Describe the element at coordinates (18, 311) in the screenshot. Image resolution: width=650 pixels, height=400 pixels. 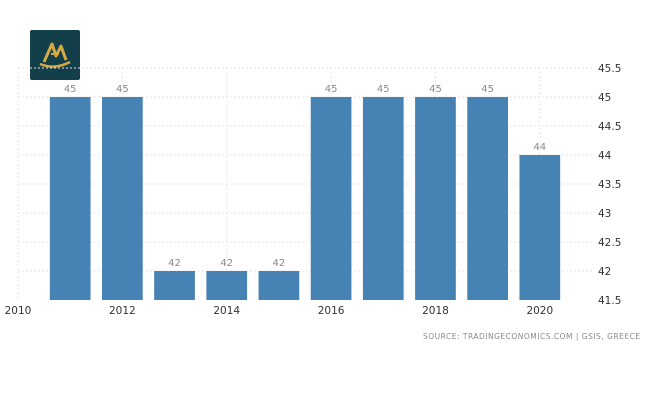
I see `x-tick-label: 2010` at that location.